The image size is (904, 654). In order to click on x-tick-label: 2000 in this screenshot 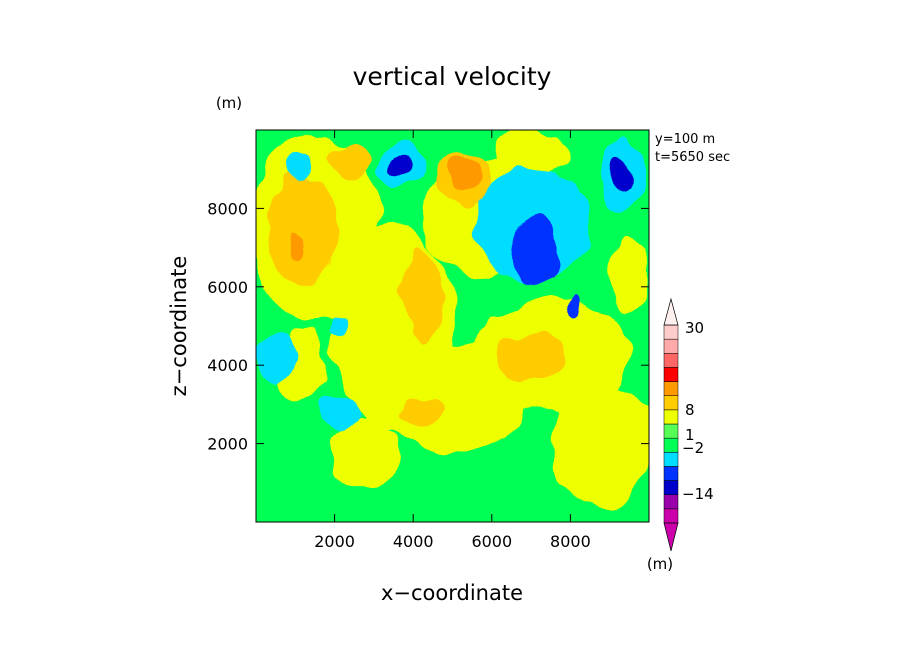, I will do `click(334, 541)`.